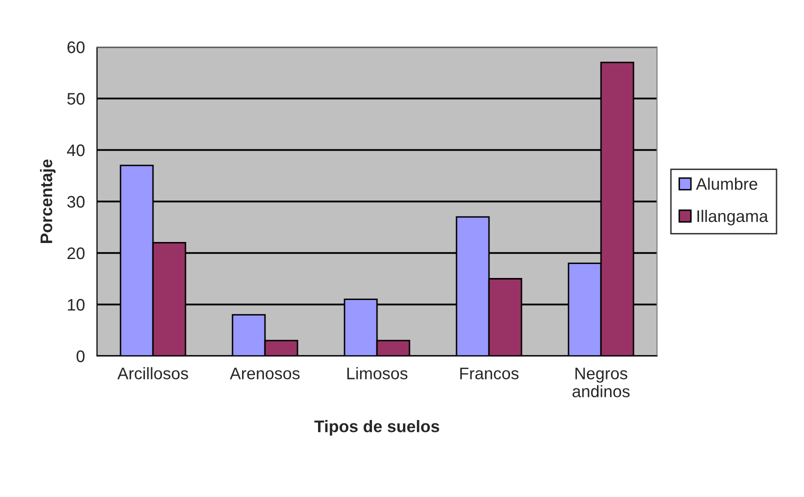 The image size is (804, 497). I want to click on y-tick-label: 40, so click(76, 150).